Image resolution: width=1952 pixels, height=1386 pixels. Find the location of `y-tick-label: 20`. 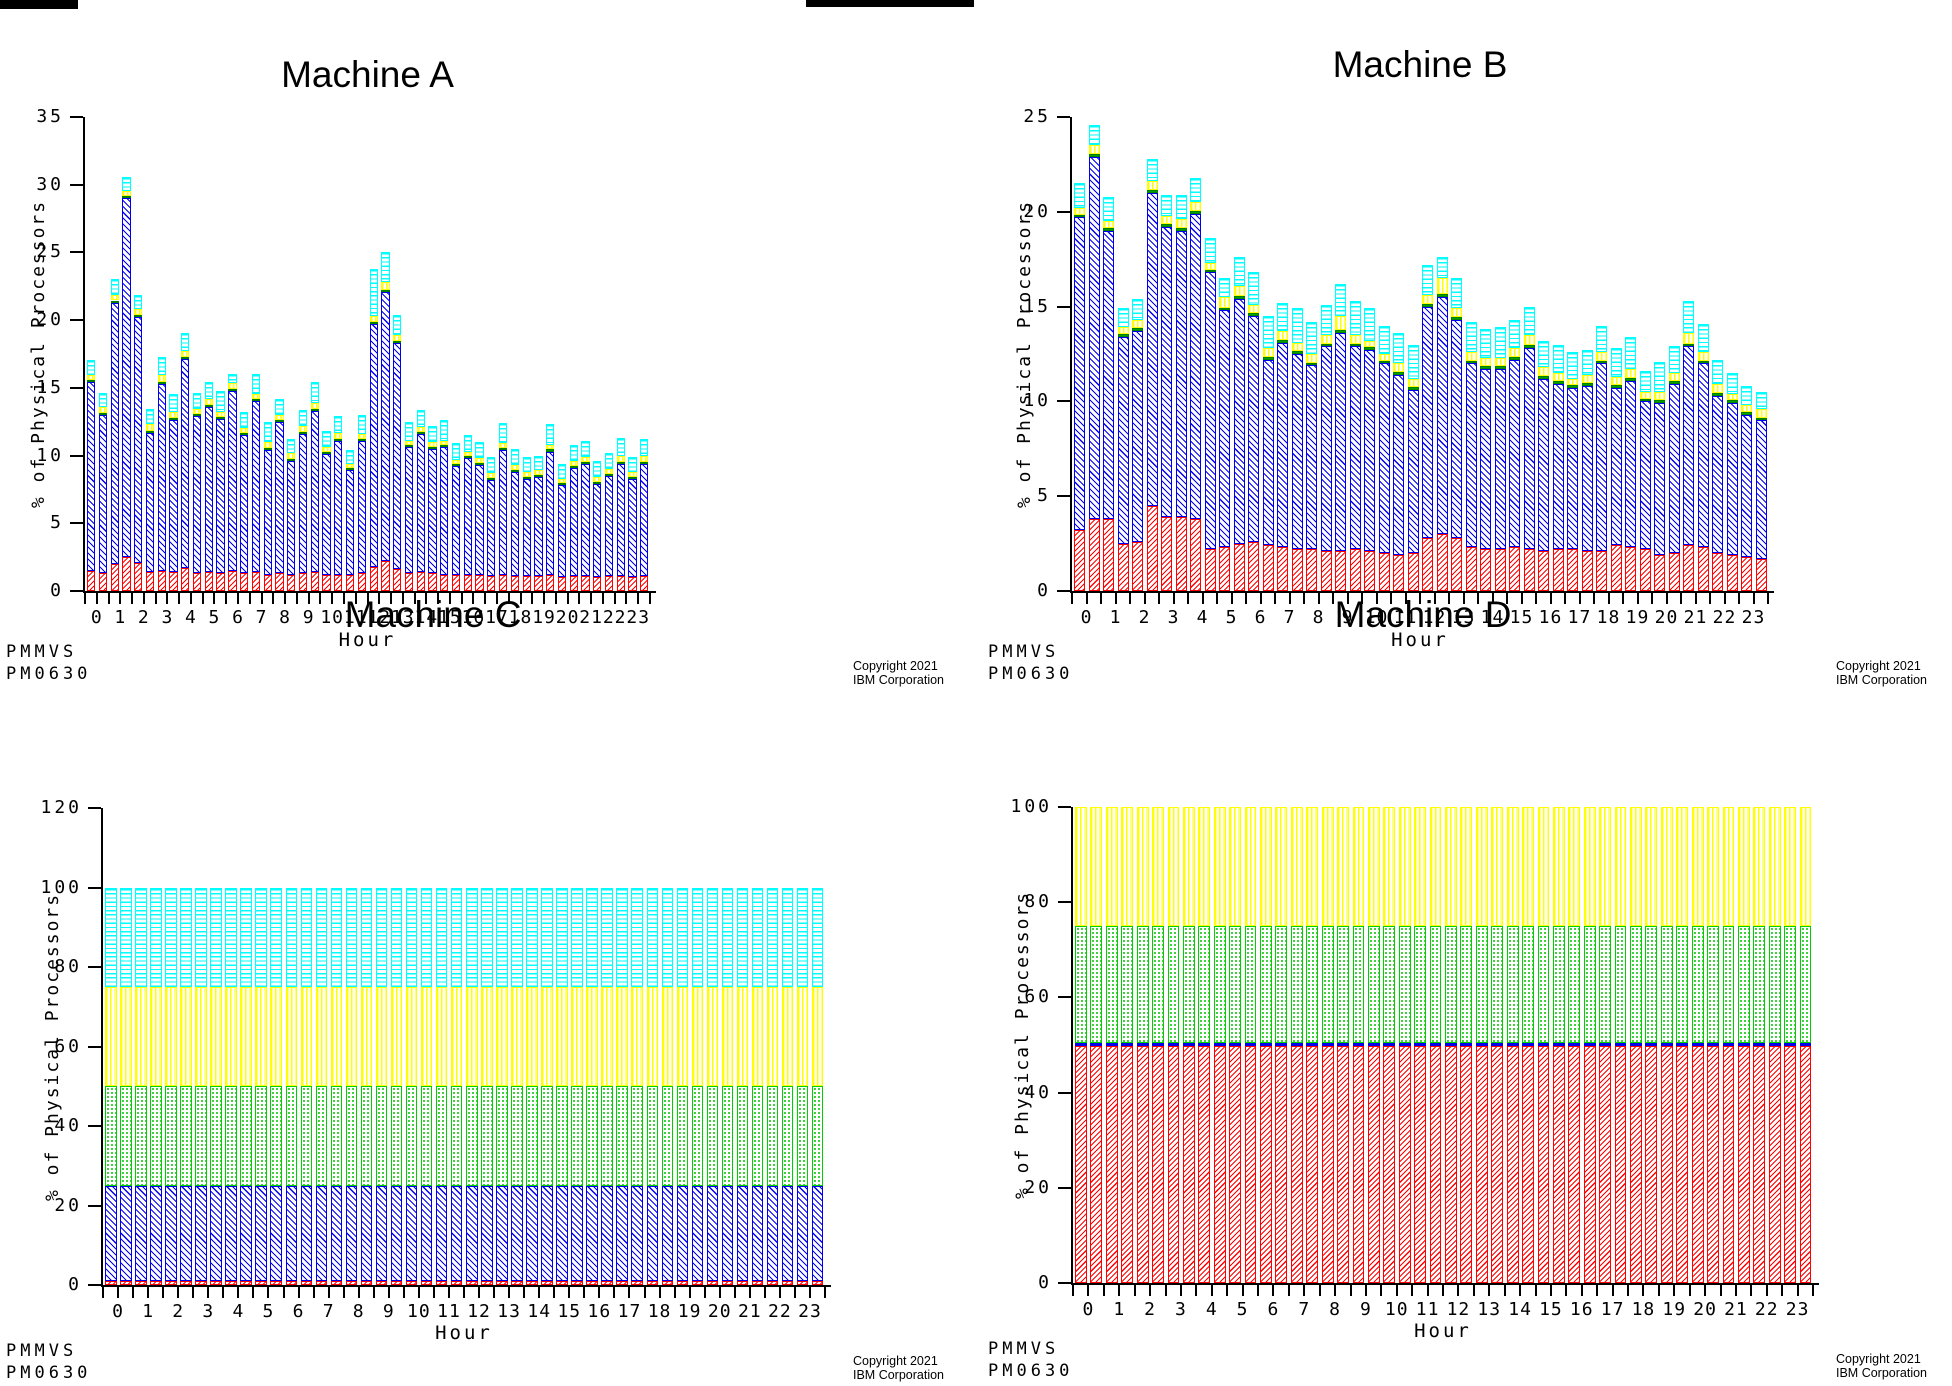

y-tick-label: 20 is located at coordinates (1038, 1187).